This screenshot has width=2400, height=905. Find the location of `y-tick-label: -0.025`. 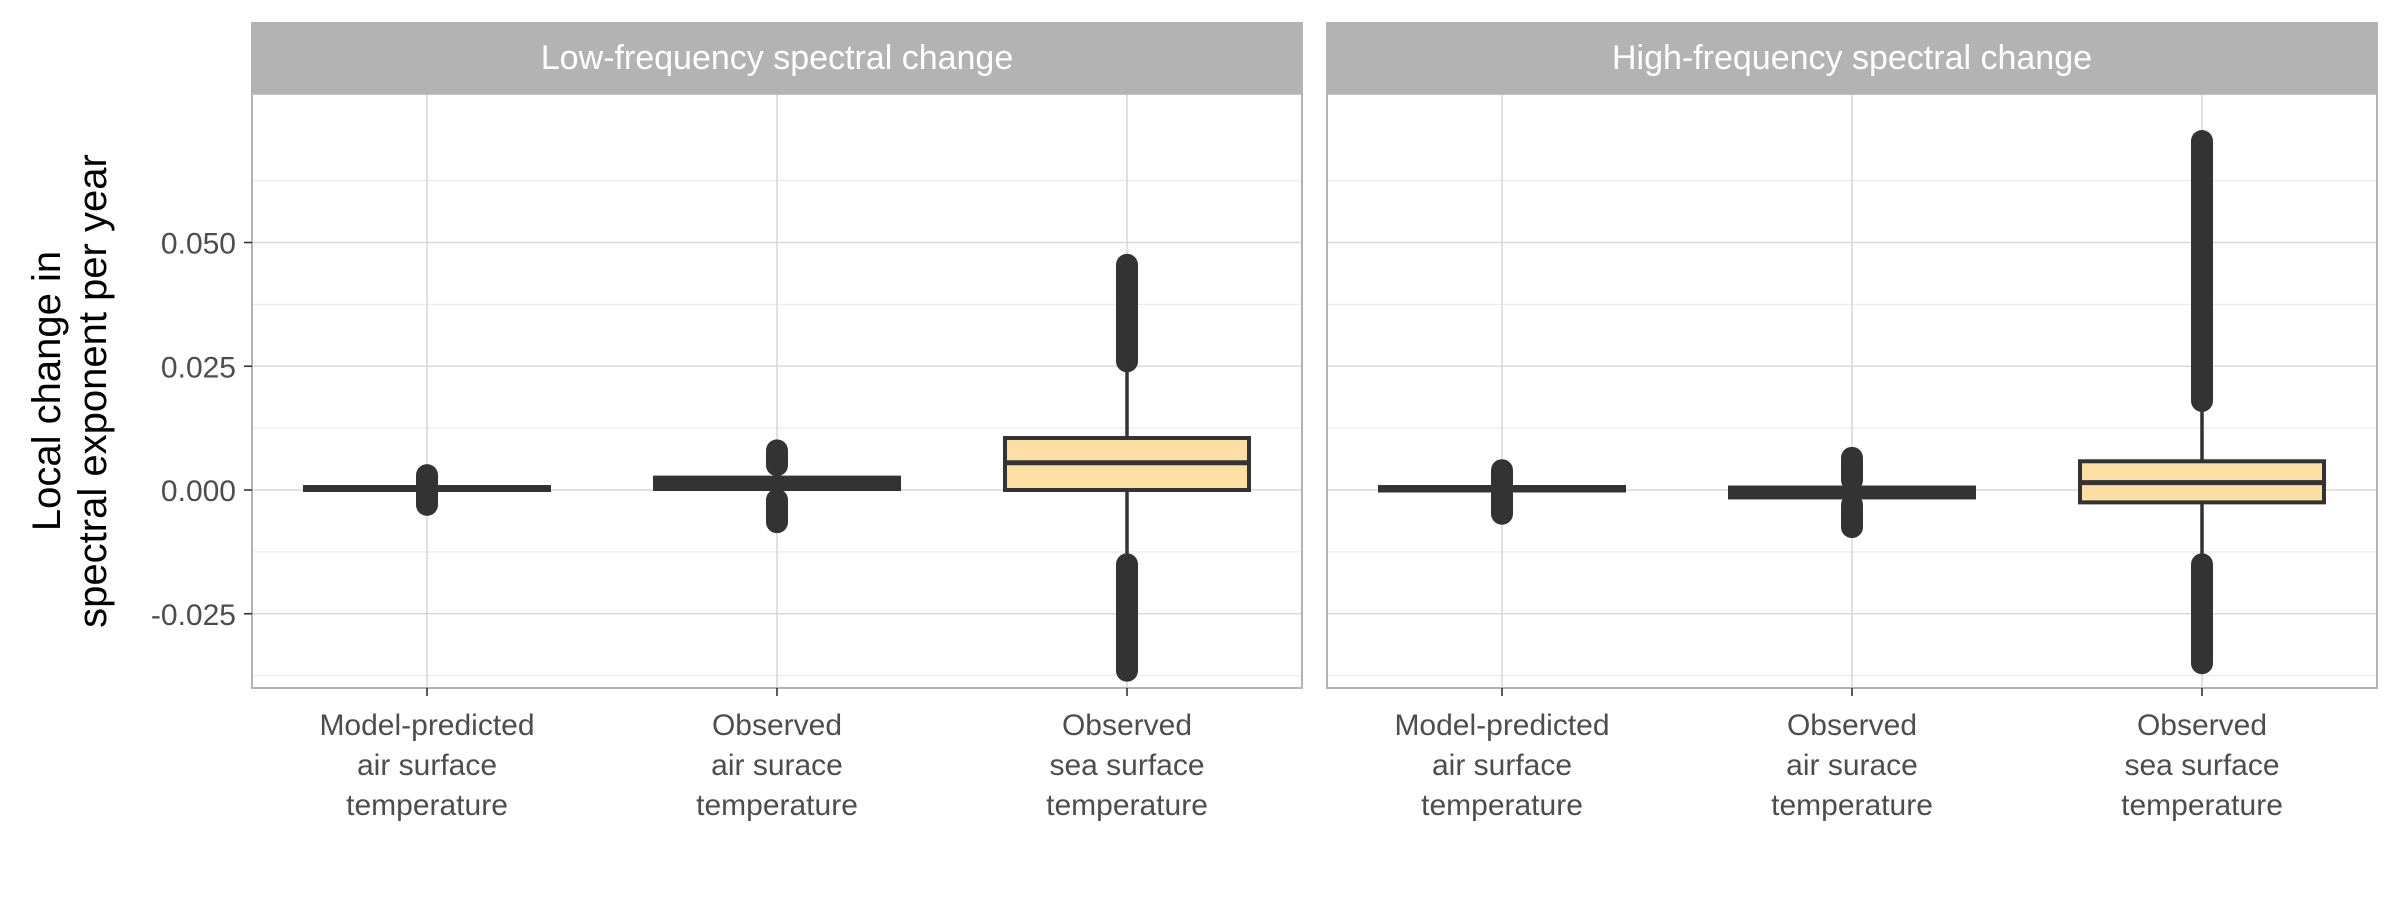

y-tick-label: -0.025 is located at coordinates (193, 615).